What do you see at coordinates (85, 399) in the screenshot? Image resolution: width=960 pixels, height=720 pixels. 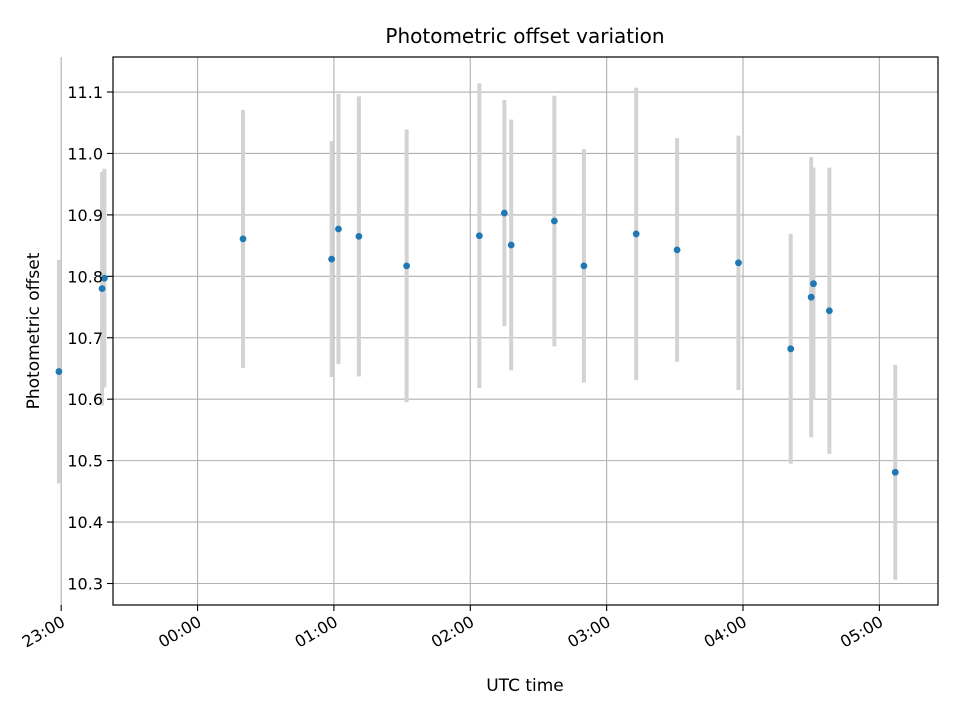 I see `y-tick-label: 10.6` at bounding box center [85, 399].